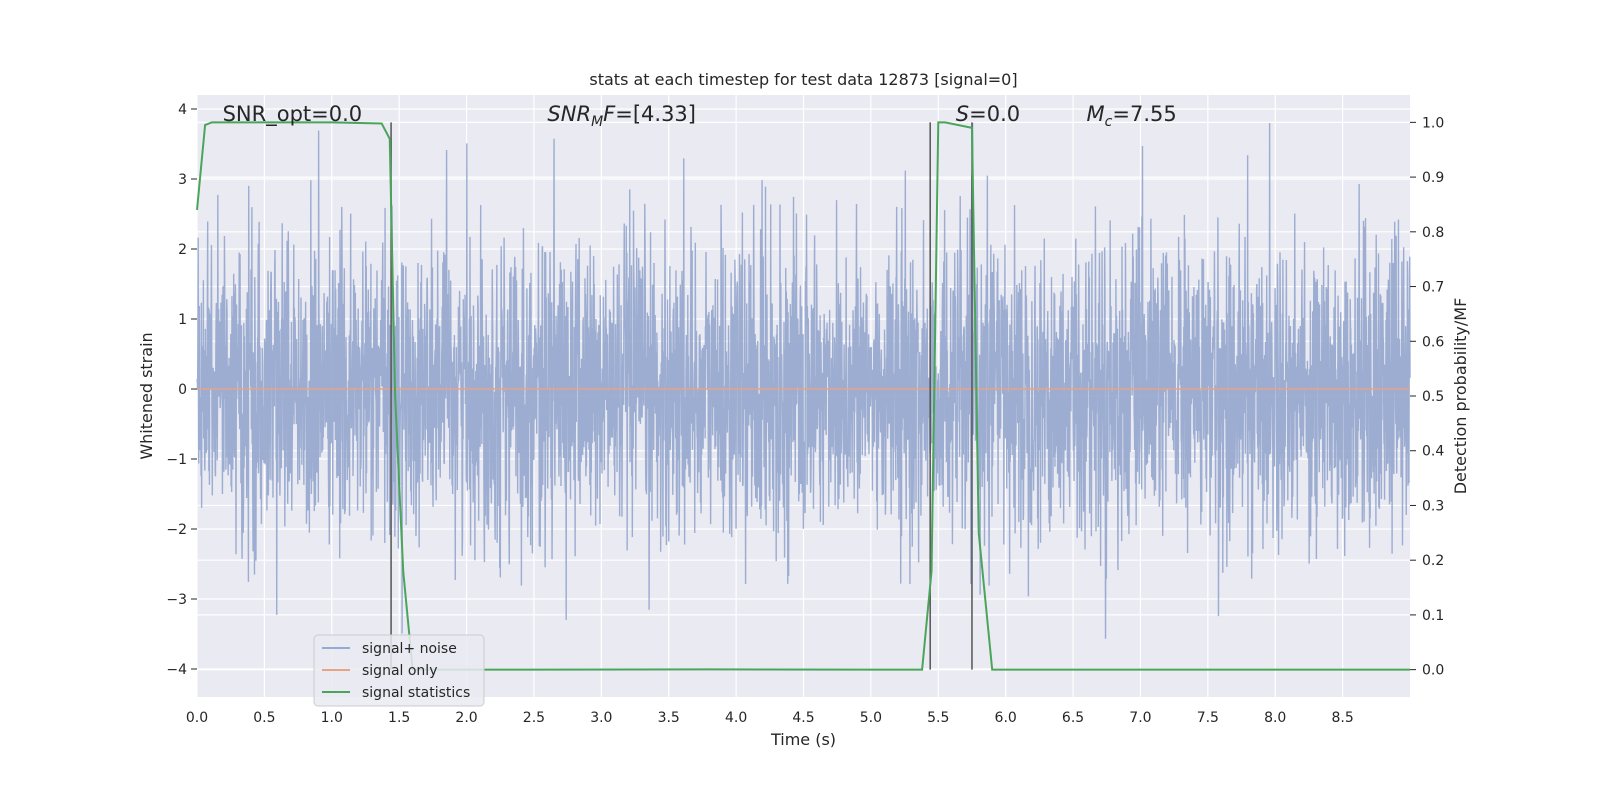 Image resolution: width=1600 pixels, height=800 pixels. What do you see at coordinates (182, 110) in the screenshot?
I see `y-left-tick-label: 4` at bounding box center [182, 110].